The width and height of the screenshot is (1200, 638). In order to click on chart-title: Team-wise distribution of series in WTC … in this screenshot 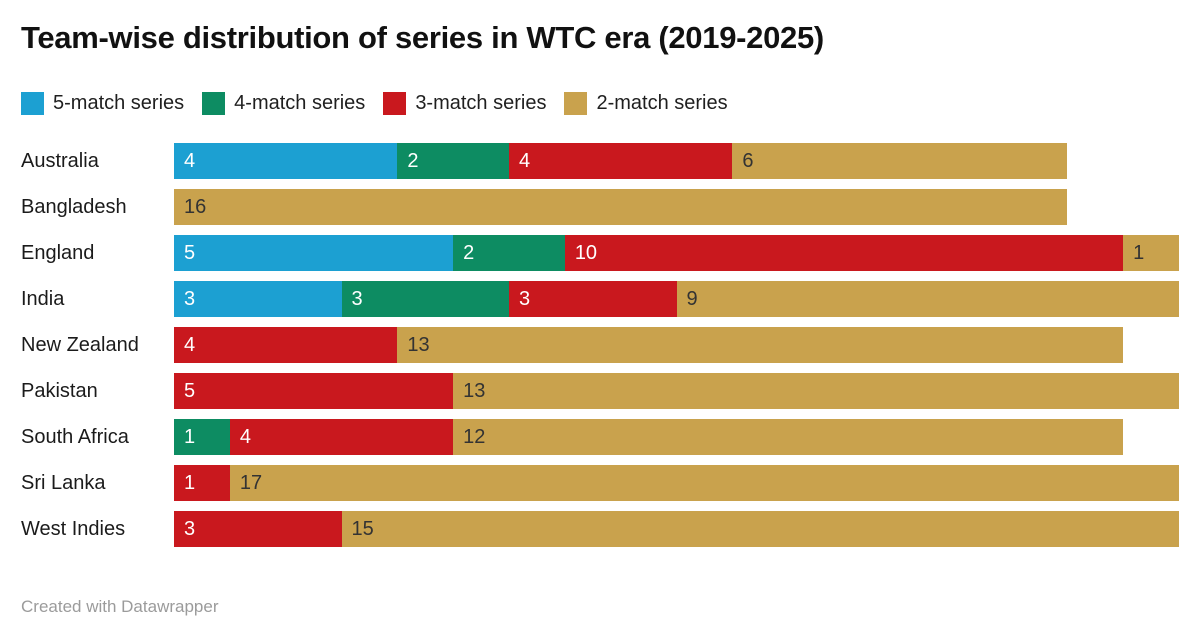, I will do `click(422, 37)`.